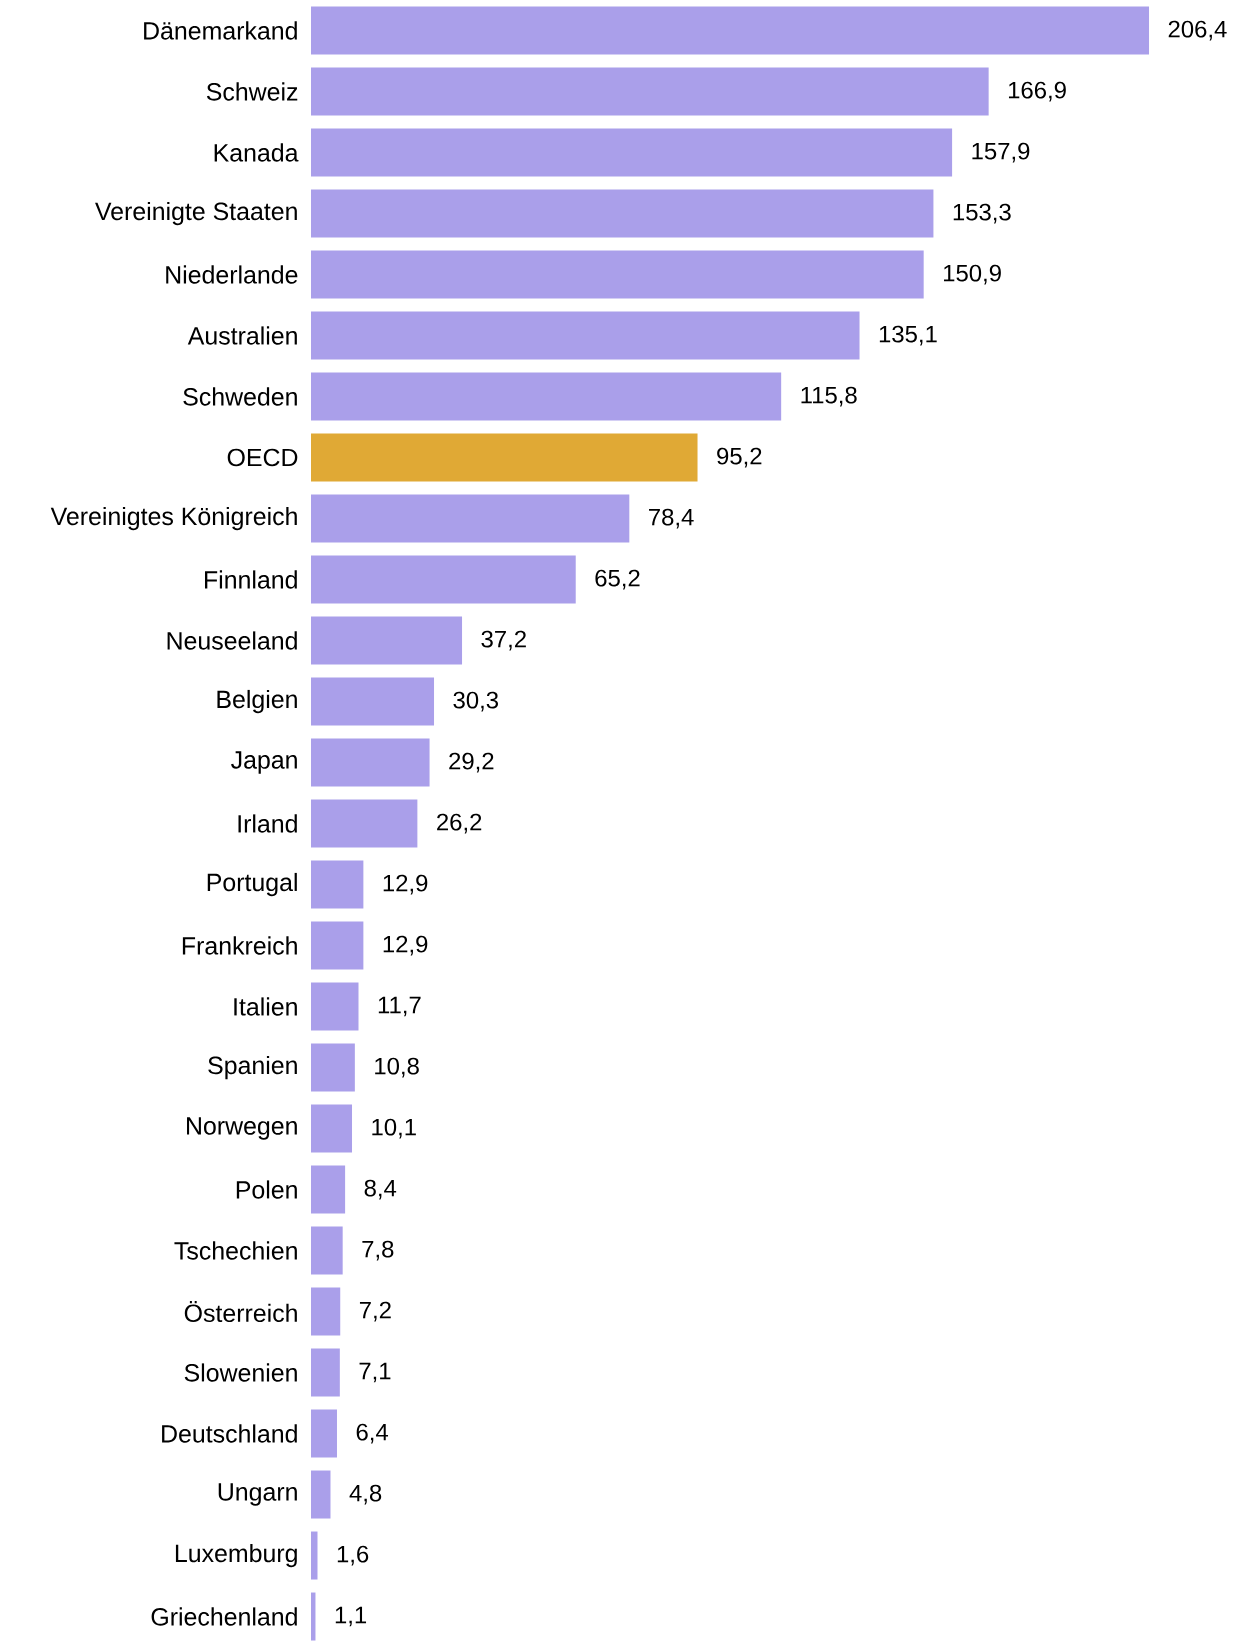  I want to click on y-tick-label: Niederlande, so click(232, 274).